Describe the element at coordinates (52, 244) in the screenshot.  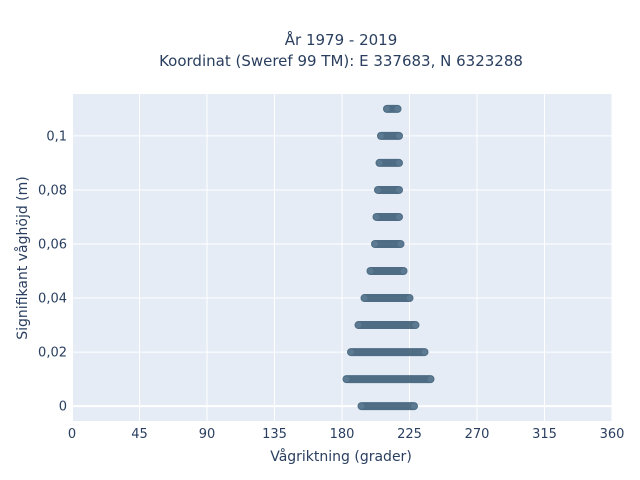
I see `y-tick-label: 0,06` at that location.